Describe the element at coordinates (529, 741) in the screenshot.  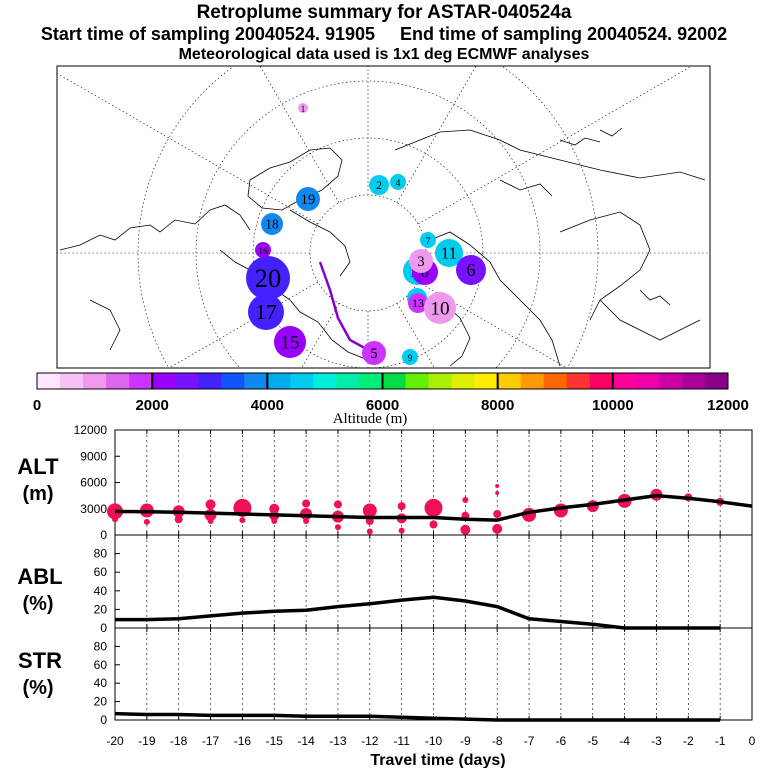
I see `x-tick-label: -7` at that location.